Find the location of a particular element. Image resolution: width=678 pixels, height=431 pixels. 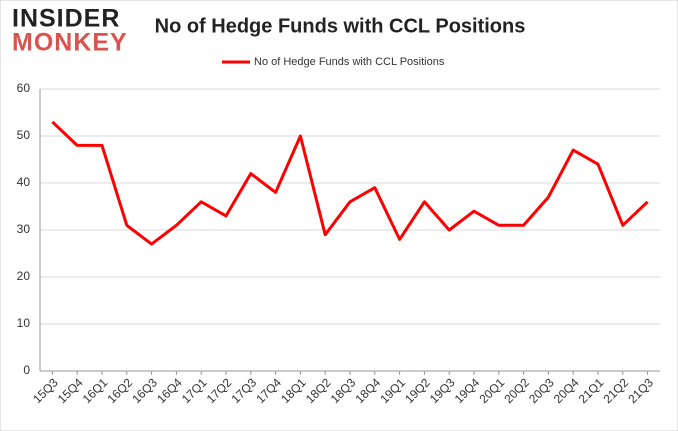

y-tick-label: 50 is located at coordinates (24, 135).